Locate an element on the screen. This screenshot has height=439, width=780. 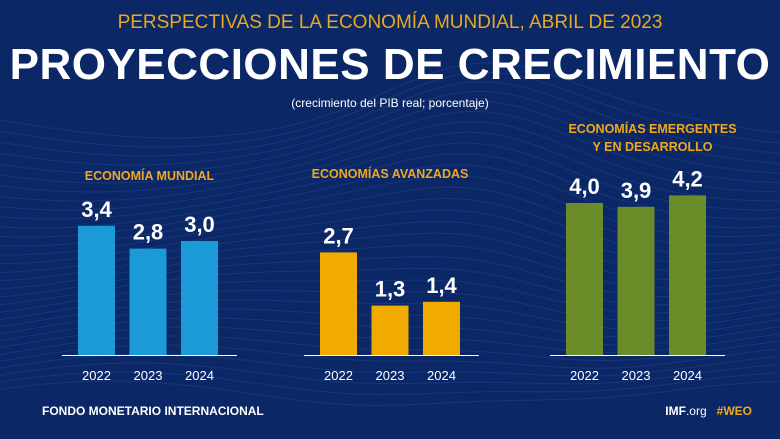
data-label: 4,0 is located at coordinates (584, 186).